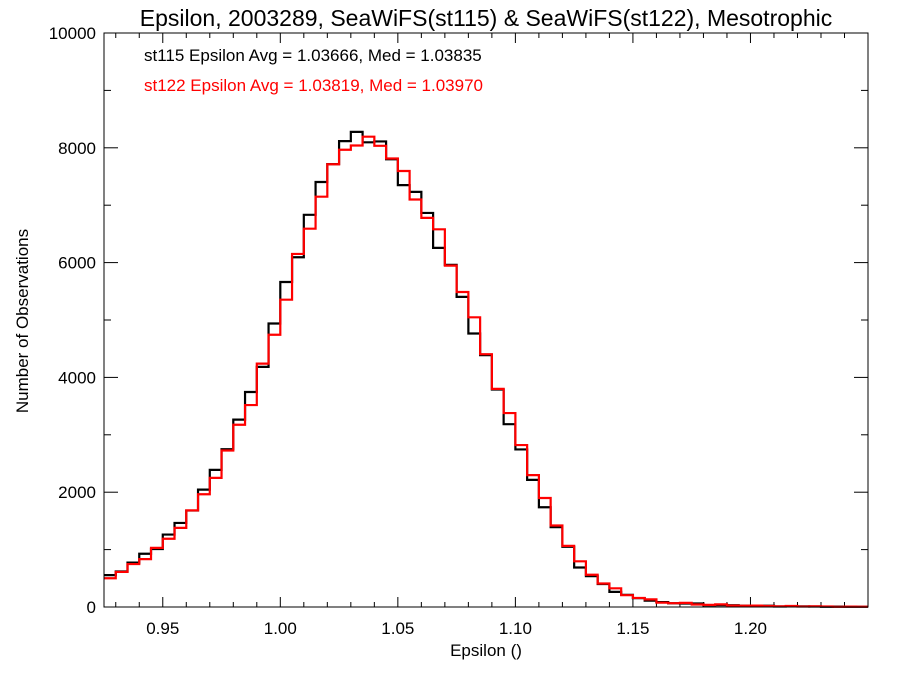 This screenshot has width=900, height=675. Describe the element at coordinates (77, 492) in the screenshot. I see `y-tick-label: 2000` at that location.